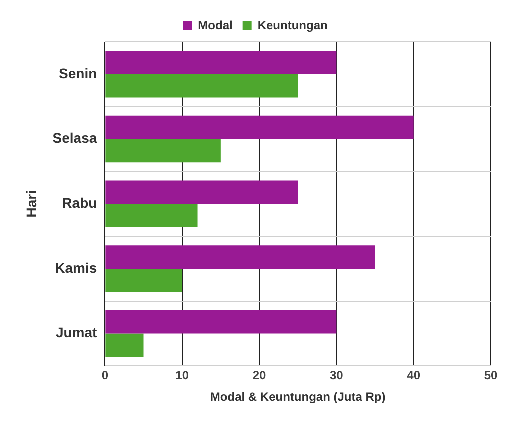  Describe the element at coordinates (491, 375) in the screenshot. I see `x-tick-label: 50` at that location.